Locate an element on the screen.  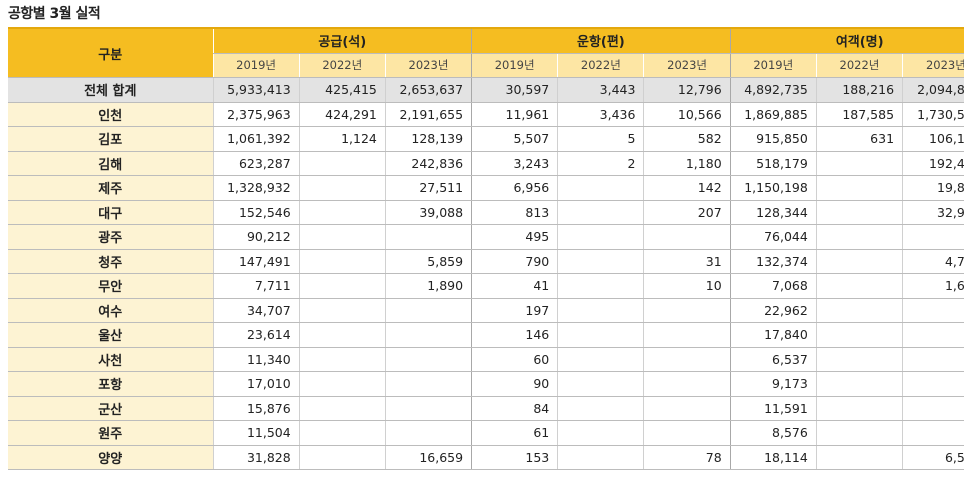
table-cell: 15,876 is located at coordinates (256, 408).